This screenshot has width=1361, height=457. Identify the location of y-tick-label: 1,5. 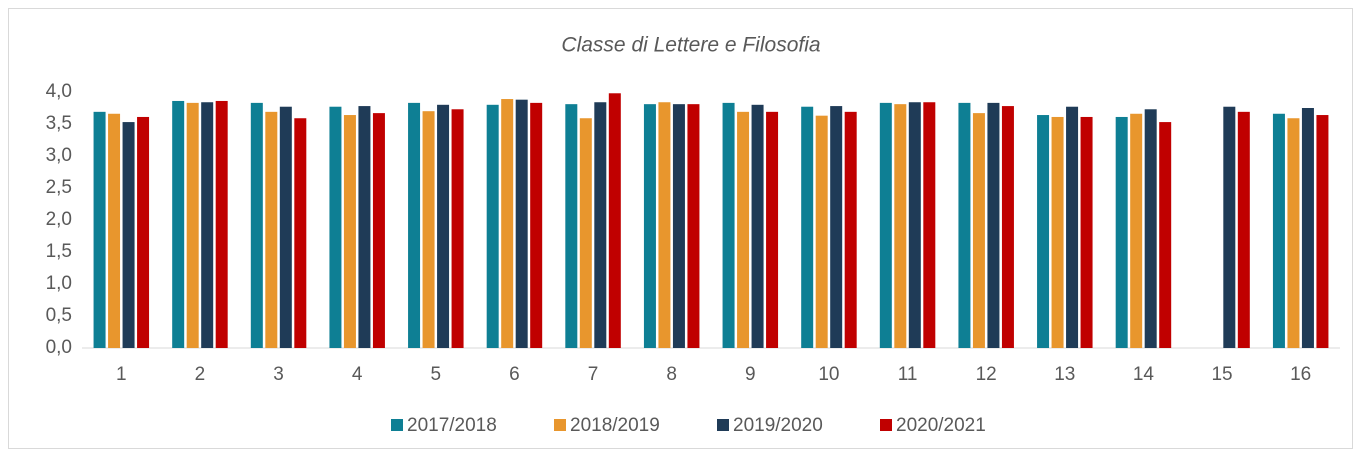
(59, 251).